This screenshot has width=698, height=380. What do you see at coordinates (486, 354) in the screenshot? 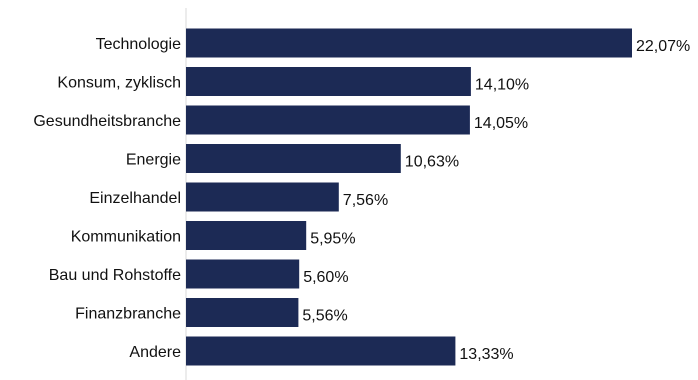
I see `value-label: 13,33%` at bounding box center [486, 354].